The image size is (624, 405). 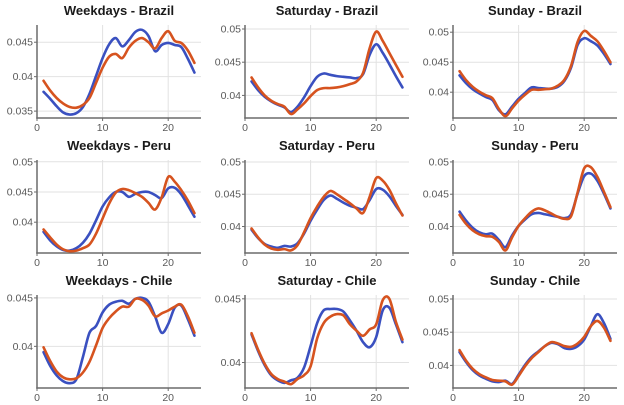 I want to click on chart-title-sunday-peru: Sunday - Peru, so click(x=535, y=145).